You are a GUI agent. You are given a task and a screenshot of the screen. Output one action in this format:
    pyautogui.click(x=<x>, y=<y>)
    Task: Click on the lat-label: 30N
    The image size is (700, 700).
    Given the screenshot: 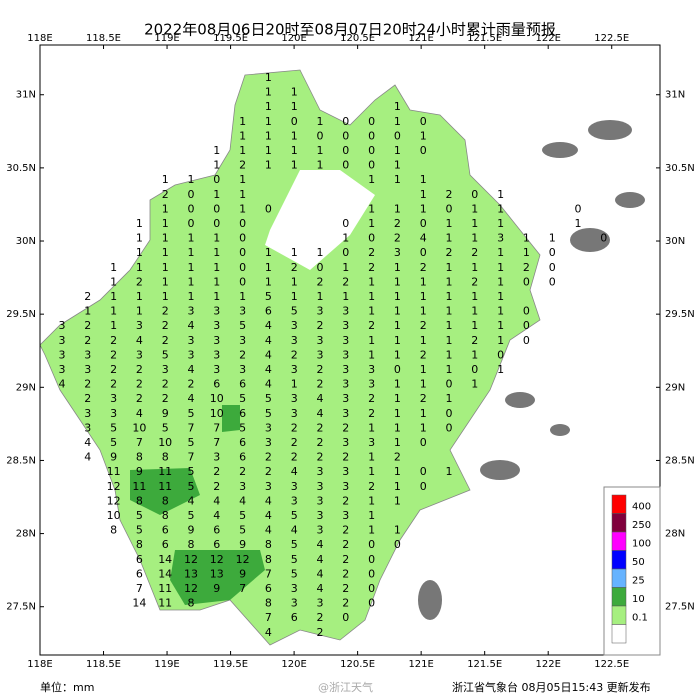 What is the action you would take?
    pyautogui.click(x=26, y=241)
    